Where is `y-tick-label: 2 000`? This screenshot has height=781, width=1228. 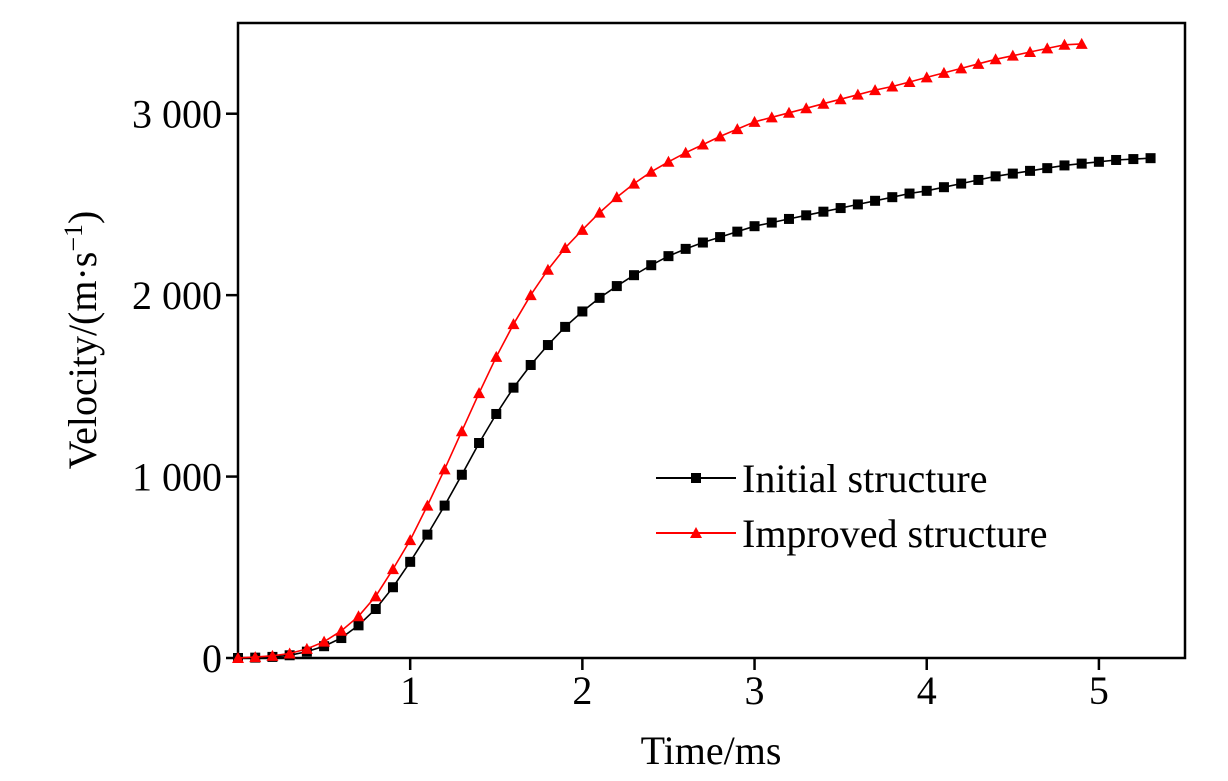
y-tick-label: 2 000 is located at coordinates (177, 295).